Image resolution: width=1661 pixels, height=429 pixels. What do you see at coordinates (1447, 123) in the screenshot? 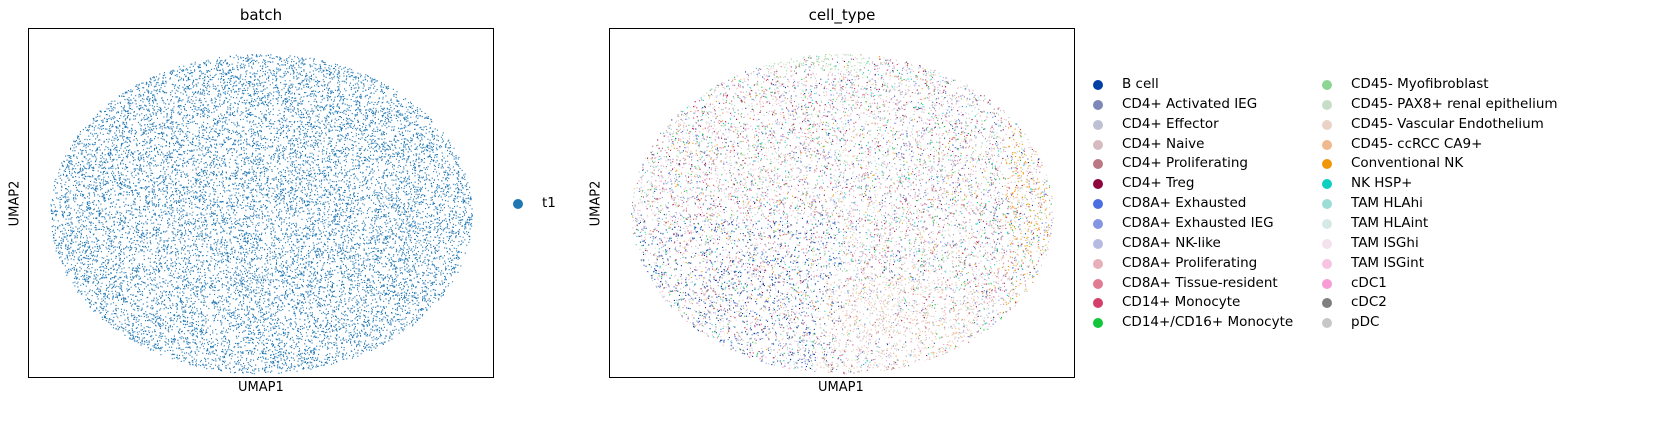
I see `legend-label: CD45- Vascular Endothelium` at bounding box center [1447, 123].